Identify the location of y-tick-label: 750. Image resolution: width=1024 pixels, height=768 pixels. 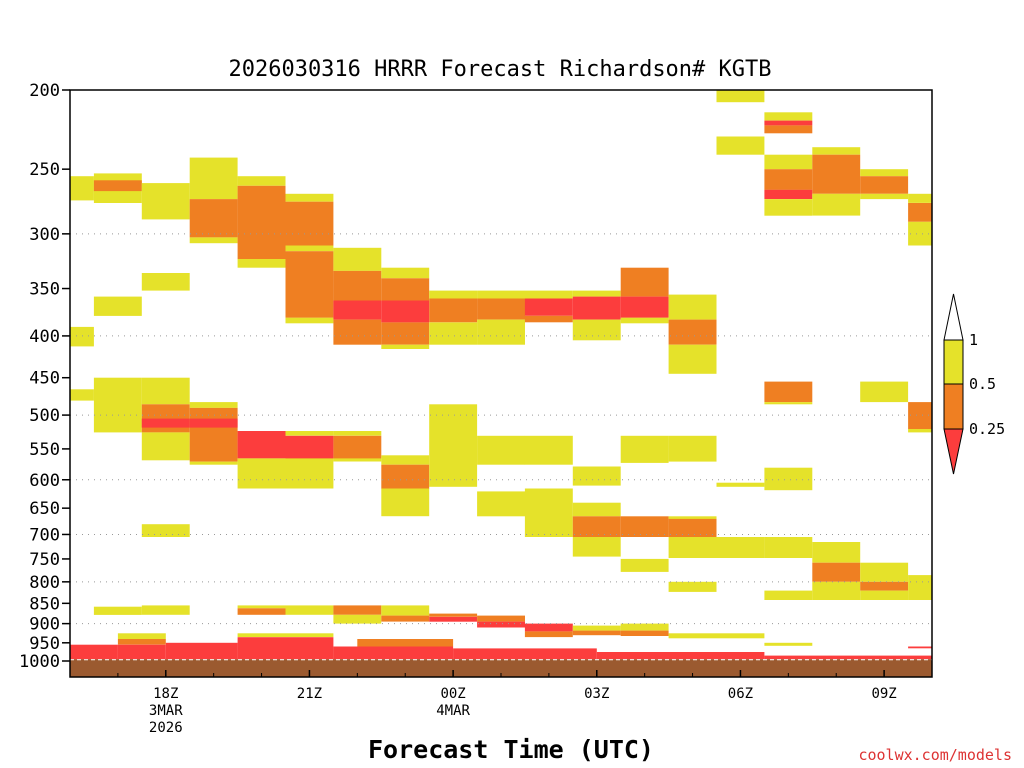
(44, 560).